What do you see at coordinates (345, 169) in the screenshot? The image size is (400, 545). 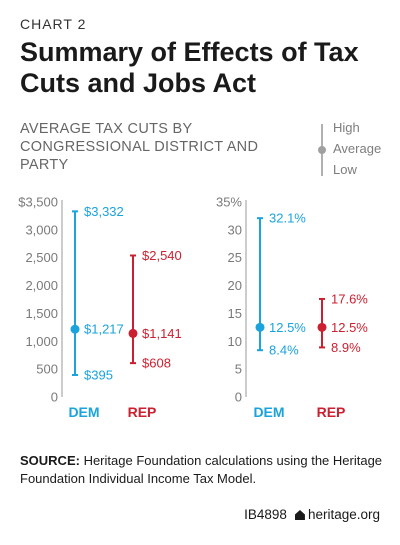 I see `legend-low-label: Low` at bounding box center [345, 169].